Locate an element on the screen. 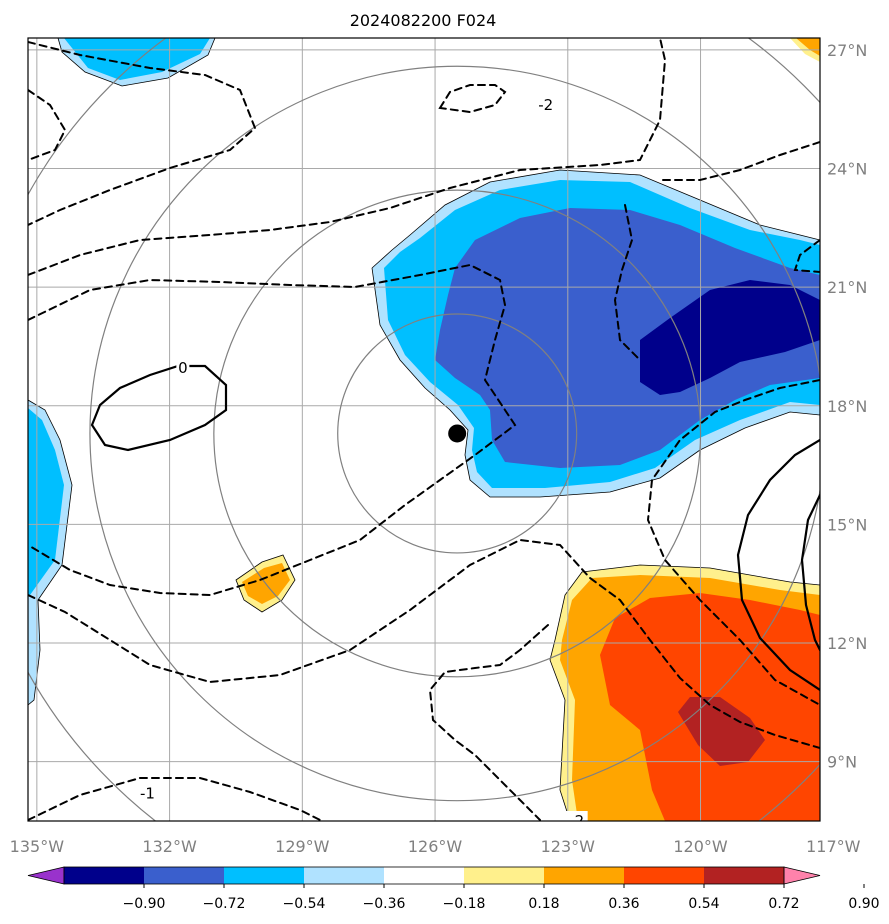 The image size is (889, 924). colorbar-tick-label: 0.90 is located at coordinates (863, 904).